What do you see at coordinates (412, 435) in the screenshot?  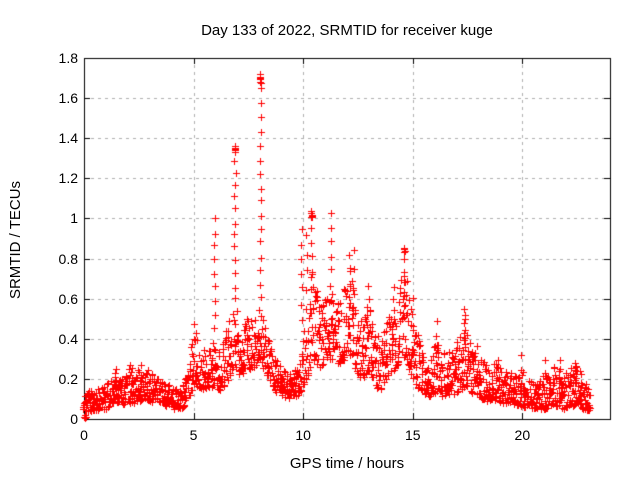 I see `x-tick-label: 15` at bounding box center [412, 435].